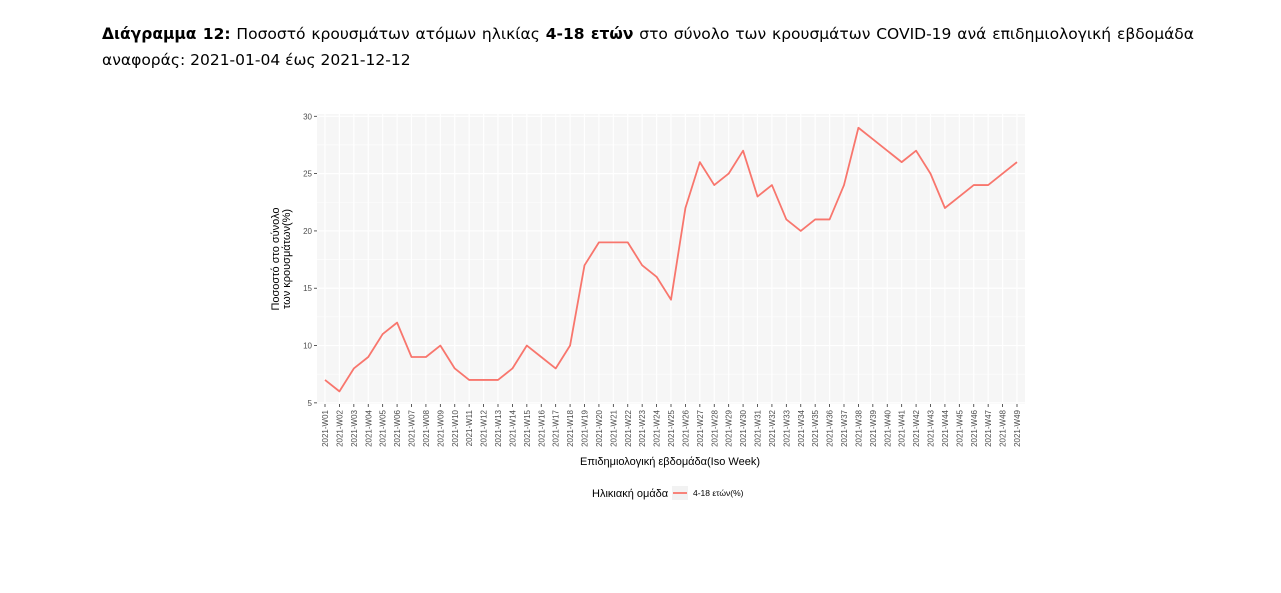  Describe the element at coordinates (310, 260) in the screenshot. I see `y-axis: 5 10 15 20 25 30` at that location.